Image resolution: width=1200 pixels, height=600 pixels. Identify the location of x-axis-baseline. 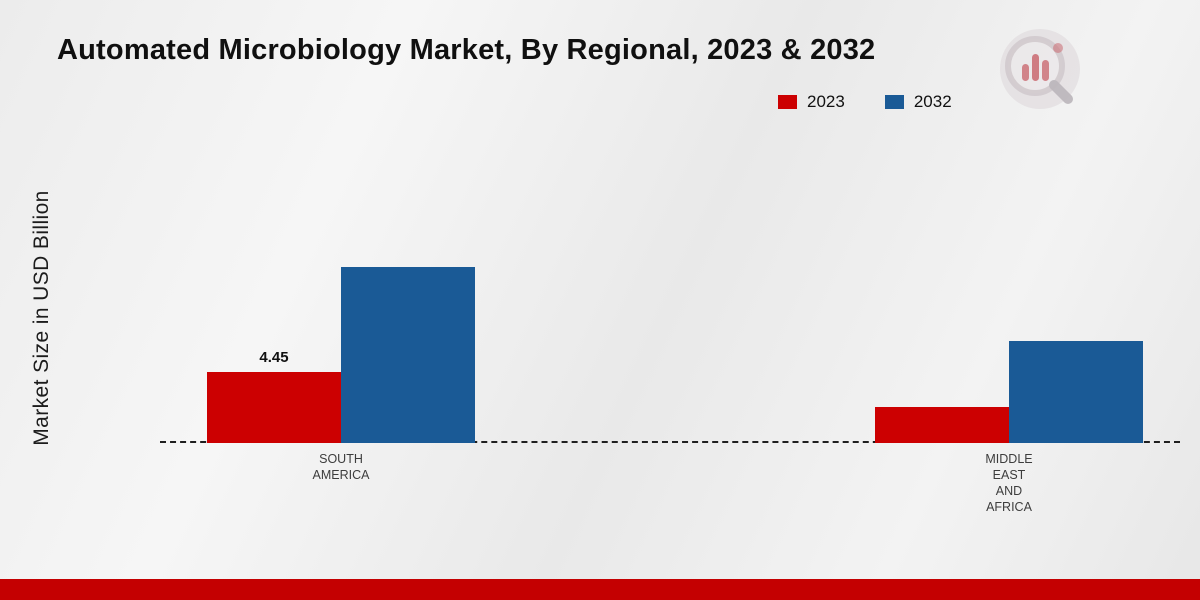
(670, 442).